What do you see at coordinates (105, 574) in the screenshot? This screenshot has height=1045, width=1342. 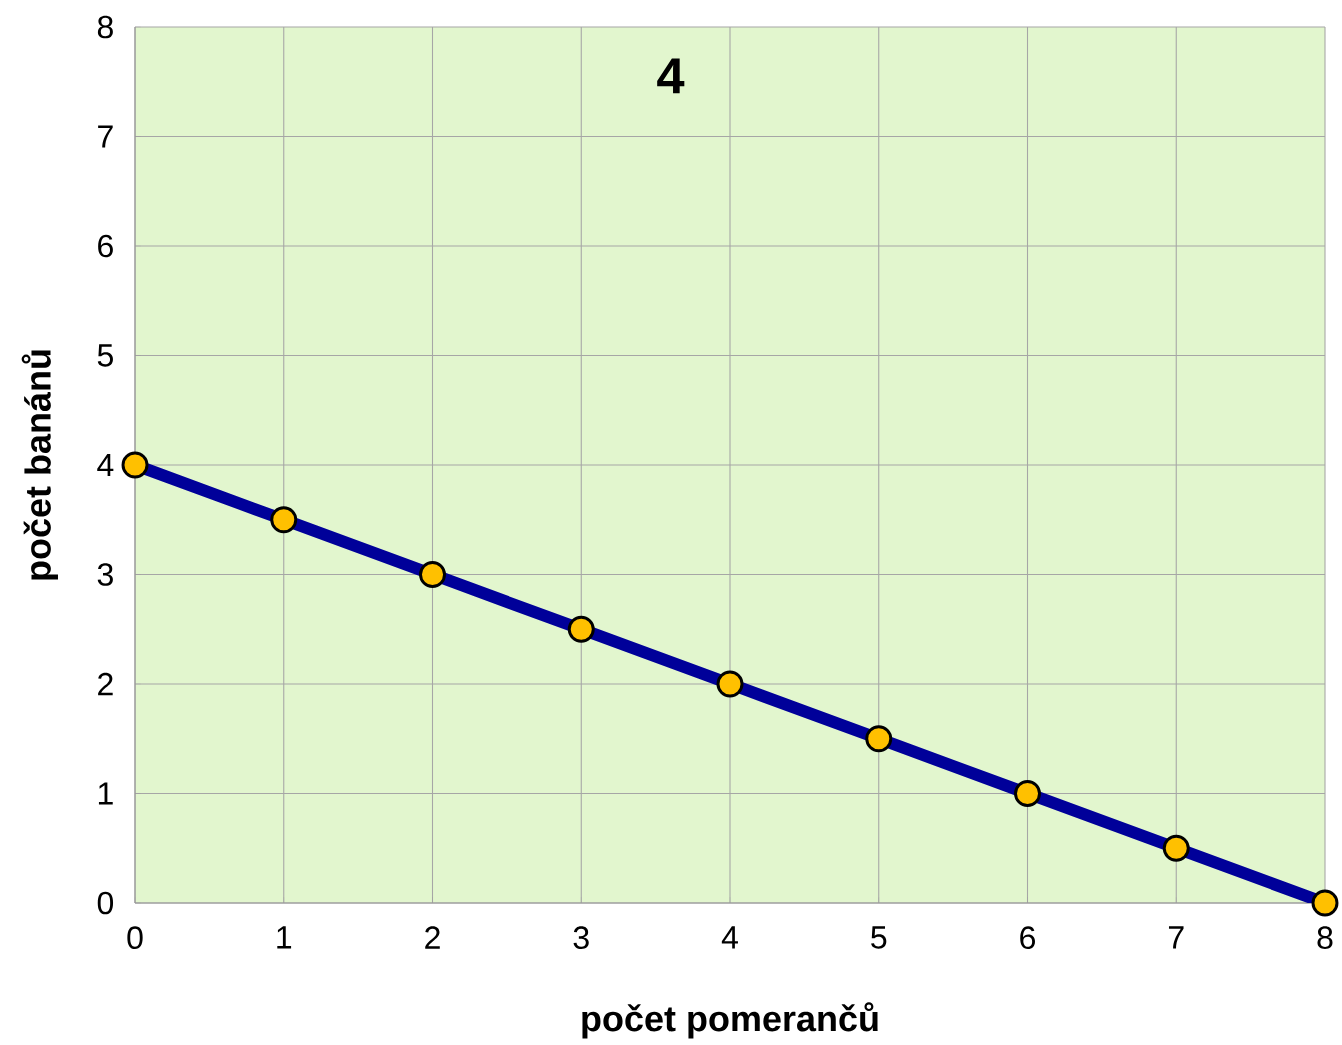 I see `y-tick-label: 3` at bounding box center [105, 574].